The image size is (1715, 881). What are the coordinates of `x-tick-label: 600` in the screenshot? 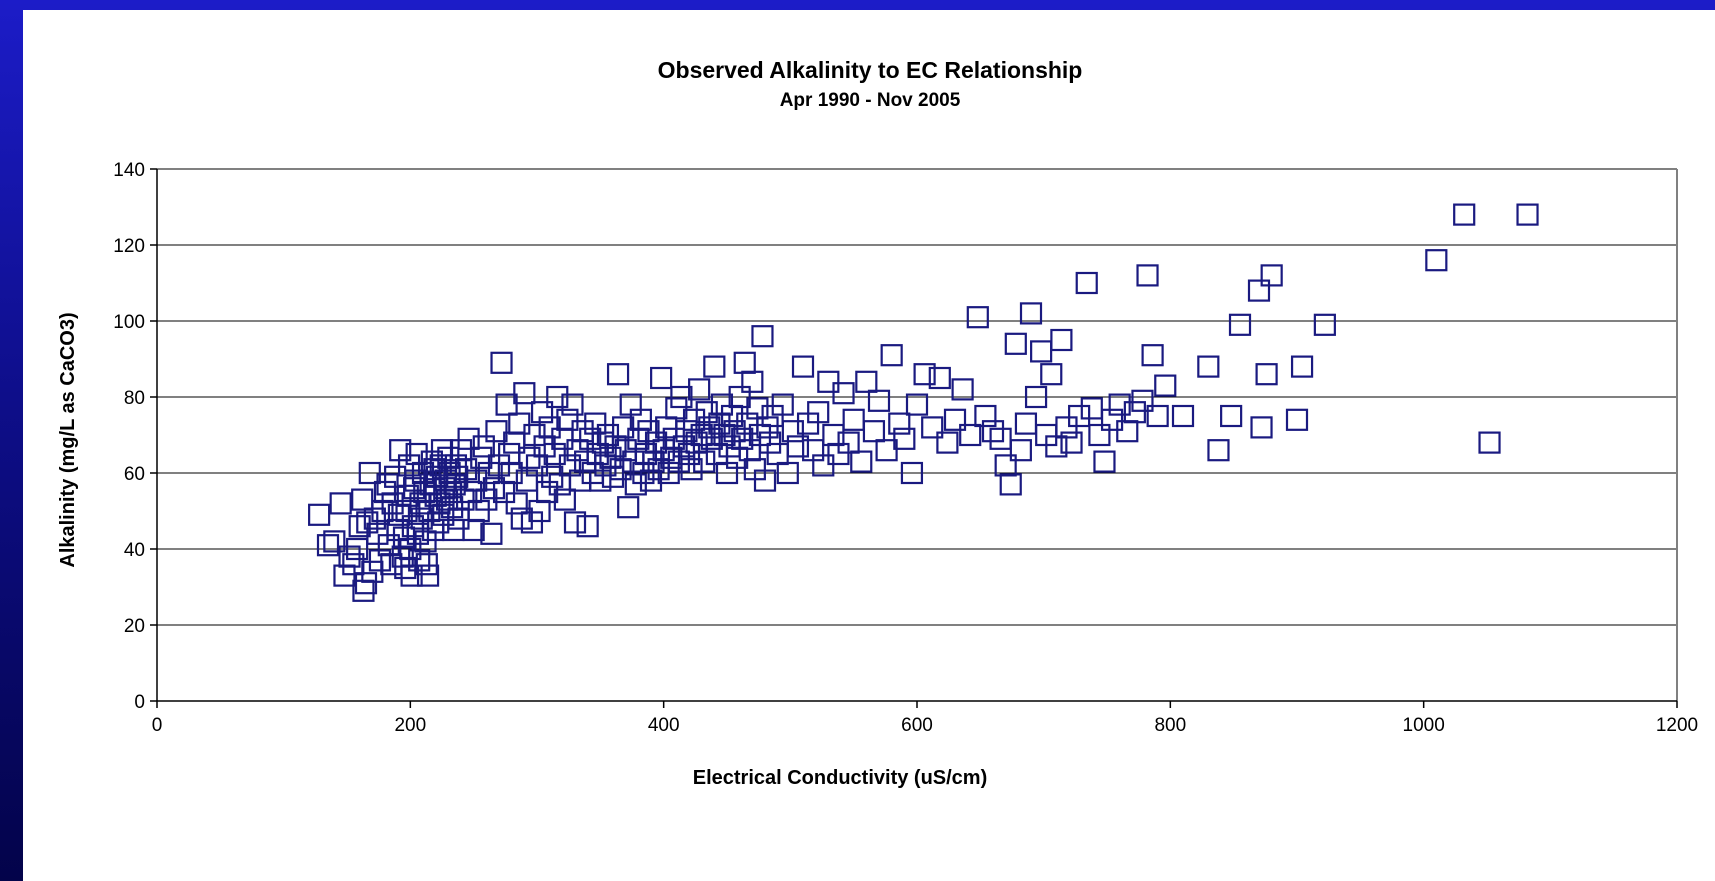 It's located at (917, 725).